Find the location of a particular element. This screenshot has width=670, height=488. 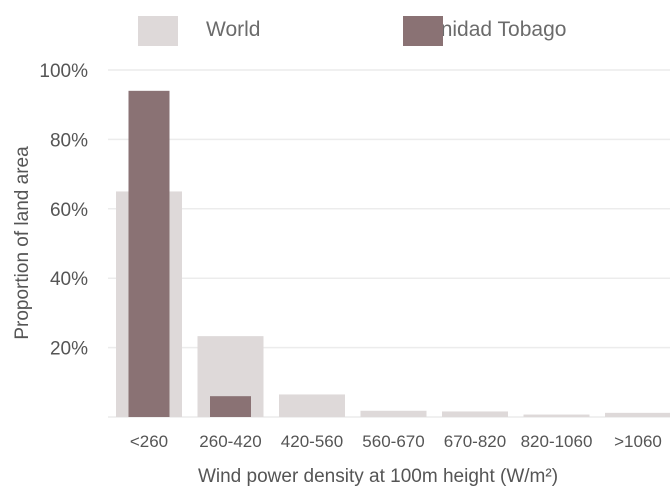

legend-swatch-trinidad is located at coordinates (423, 31).